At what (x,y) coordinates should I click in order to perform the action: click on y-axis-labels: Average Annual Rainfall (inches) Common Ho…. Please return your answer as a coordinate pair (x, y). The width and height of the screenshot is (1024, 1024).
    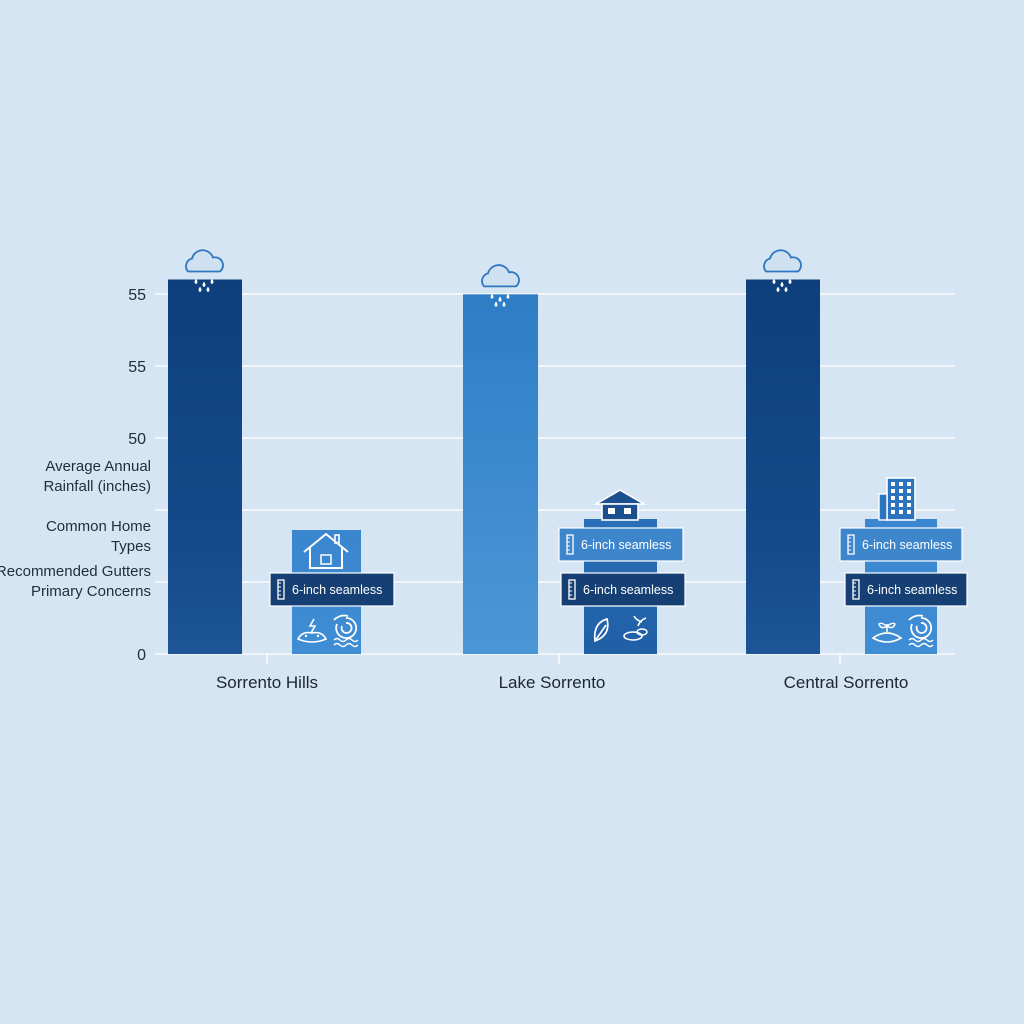
    Looking at the image, I should click on (75, 529).